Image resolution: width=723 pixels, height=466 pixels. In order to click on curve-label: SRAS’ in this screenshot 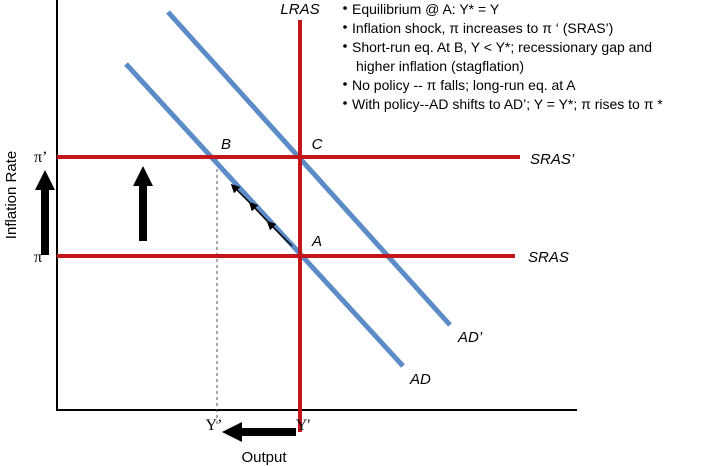, I will do `click(552, 159)`.